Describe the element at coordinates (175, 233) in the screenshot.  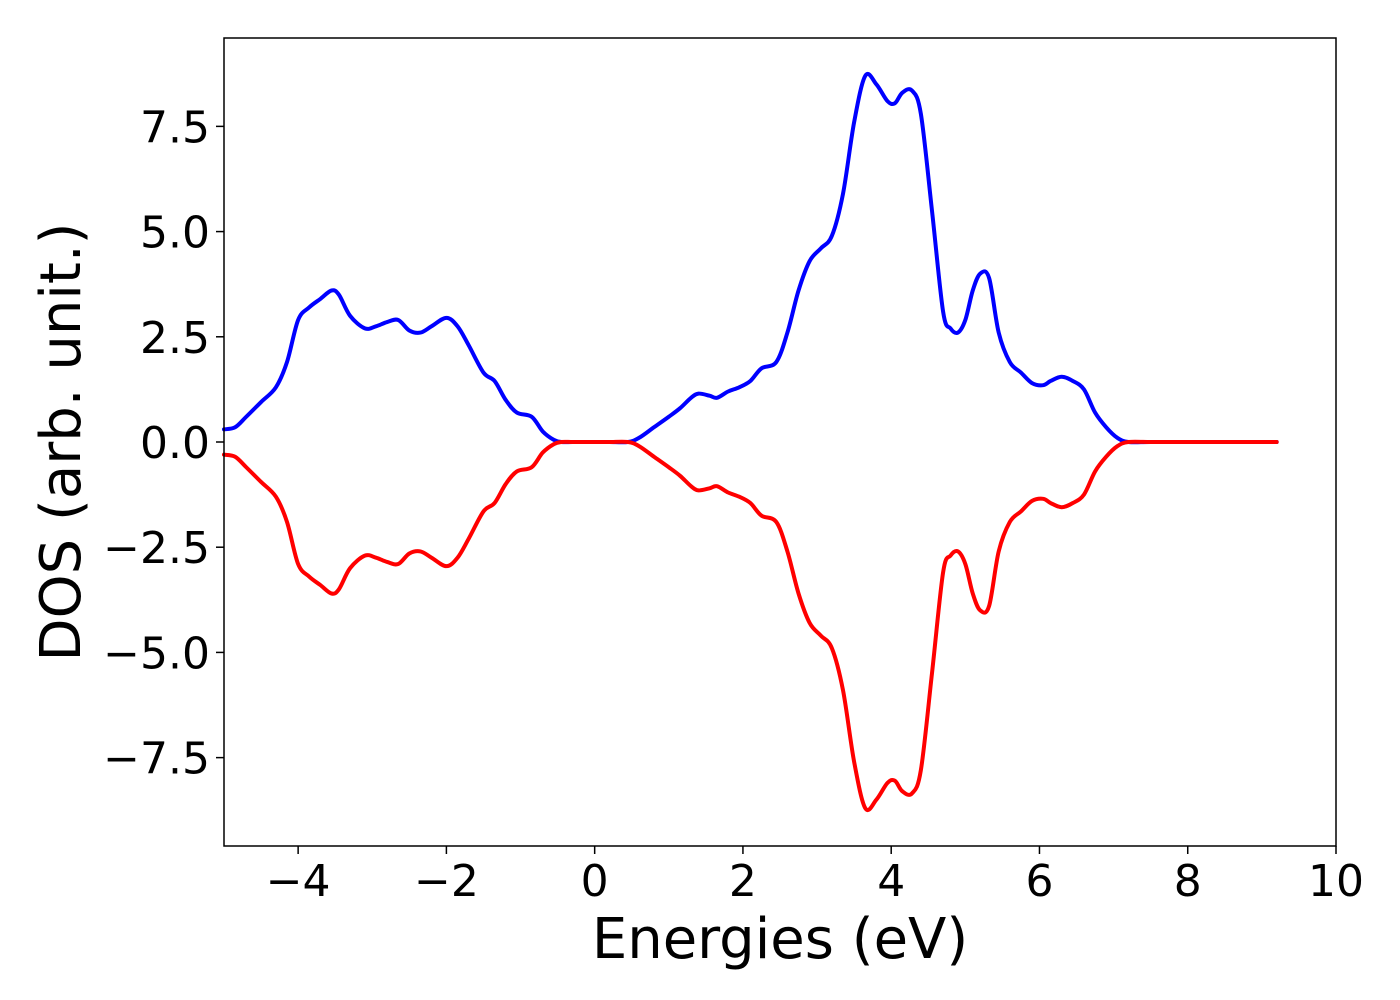
I see `y-tick-label: 5.0` at that location.